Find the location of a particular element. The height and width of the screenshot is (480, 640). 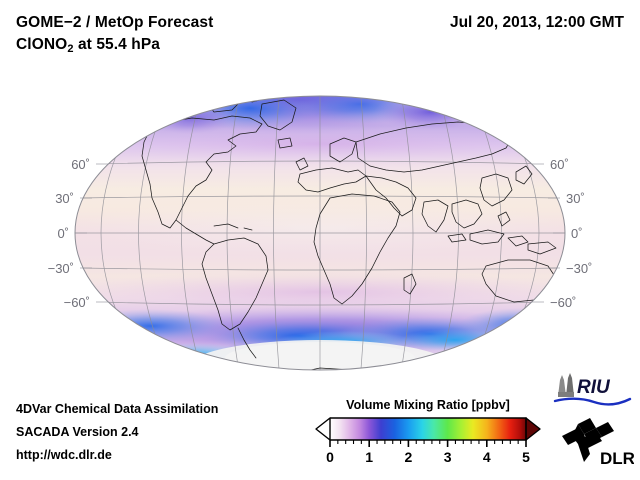

colorbar: Volume Mixing Ratio [ppbv] 0 1 2 3 4 5 is located at coordinates (428, 433).